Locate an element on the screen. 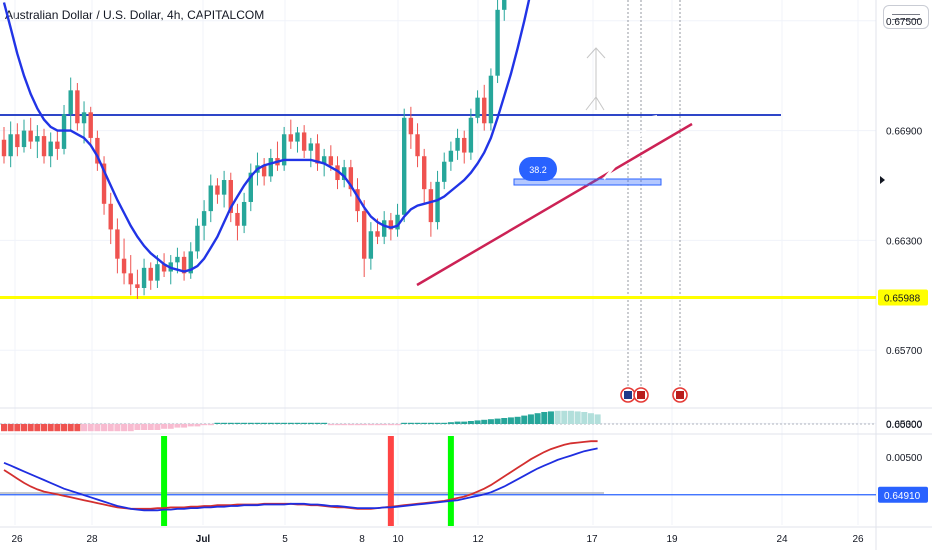 The width and height of the screenshot is (932, 550). price-tick-label: 0.67500 is located at coordinates (904, 22).